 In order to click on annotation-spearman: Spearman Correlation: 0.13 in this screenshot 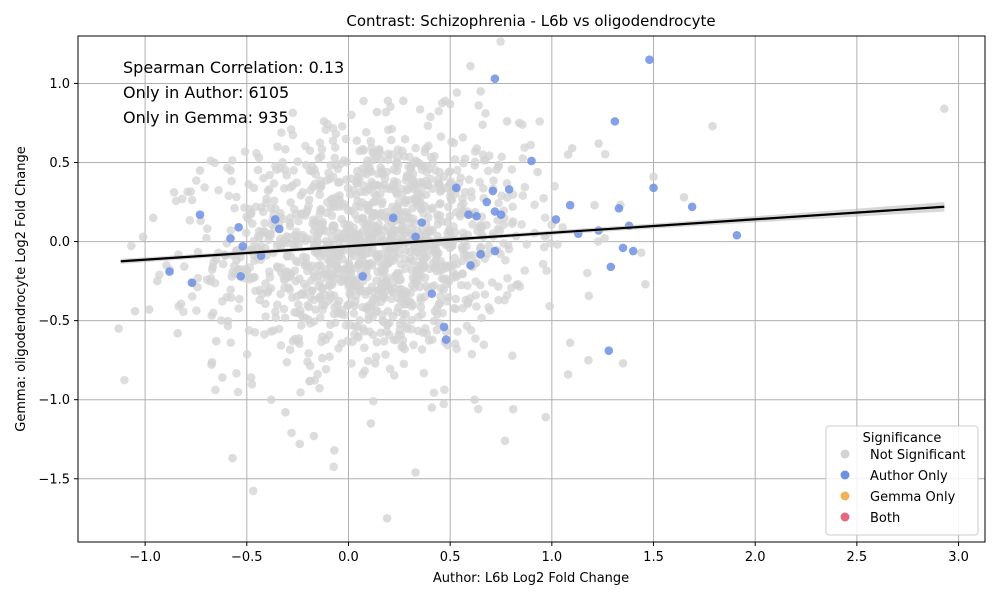, I will do `click(233, 67)`.